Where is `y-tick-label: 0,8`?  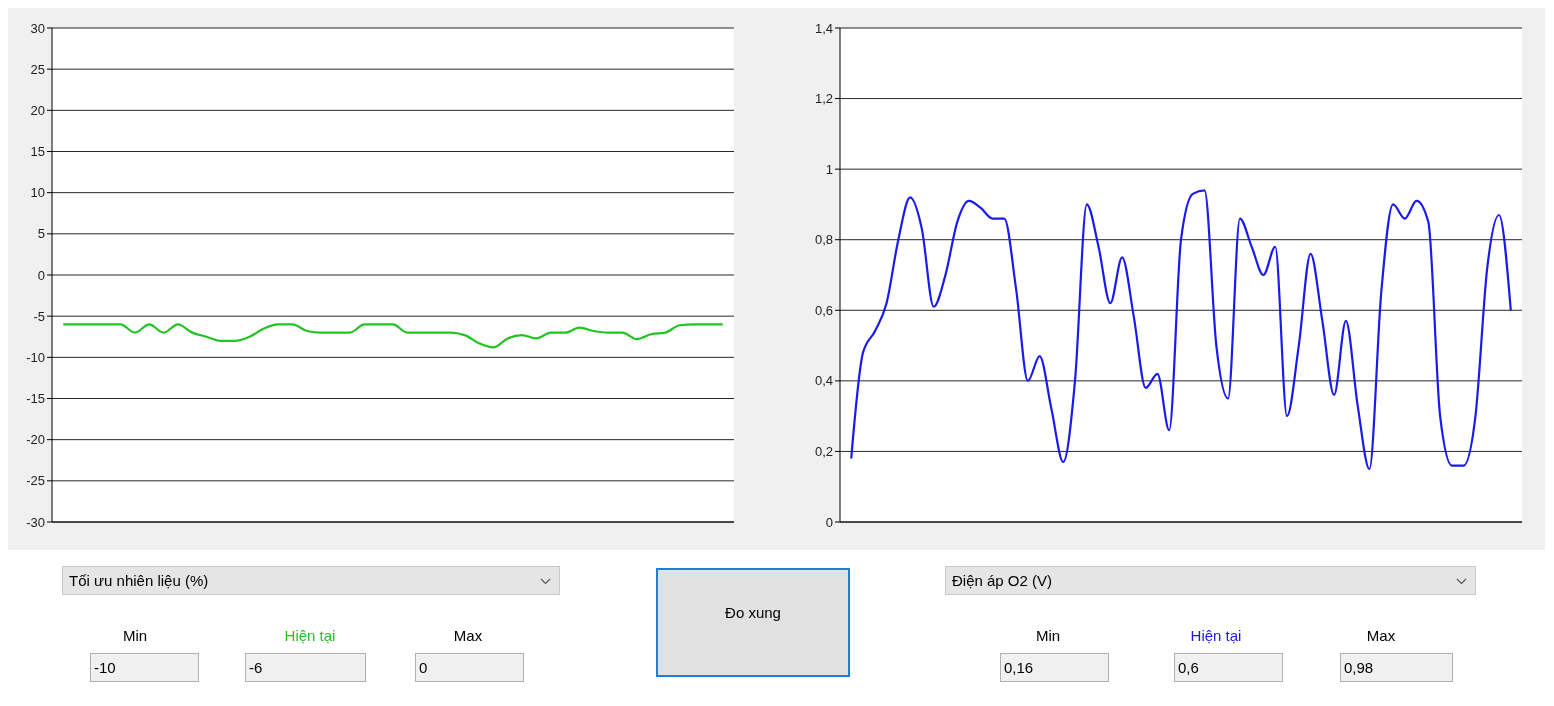
y-tick-label: 0,8 is located at coordinates (823, 240).